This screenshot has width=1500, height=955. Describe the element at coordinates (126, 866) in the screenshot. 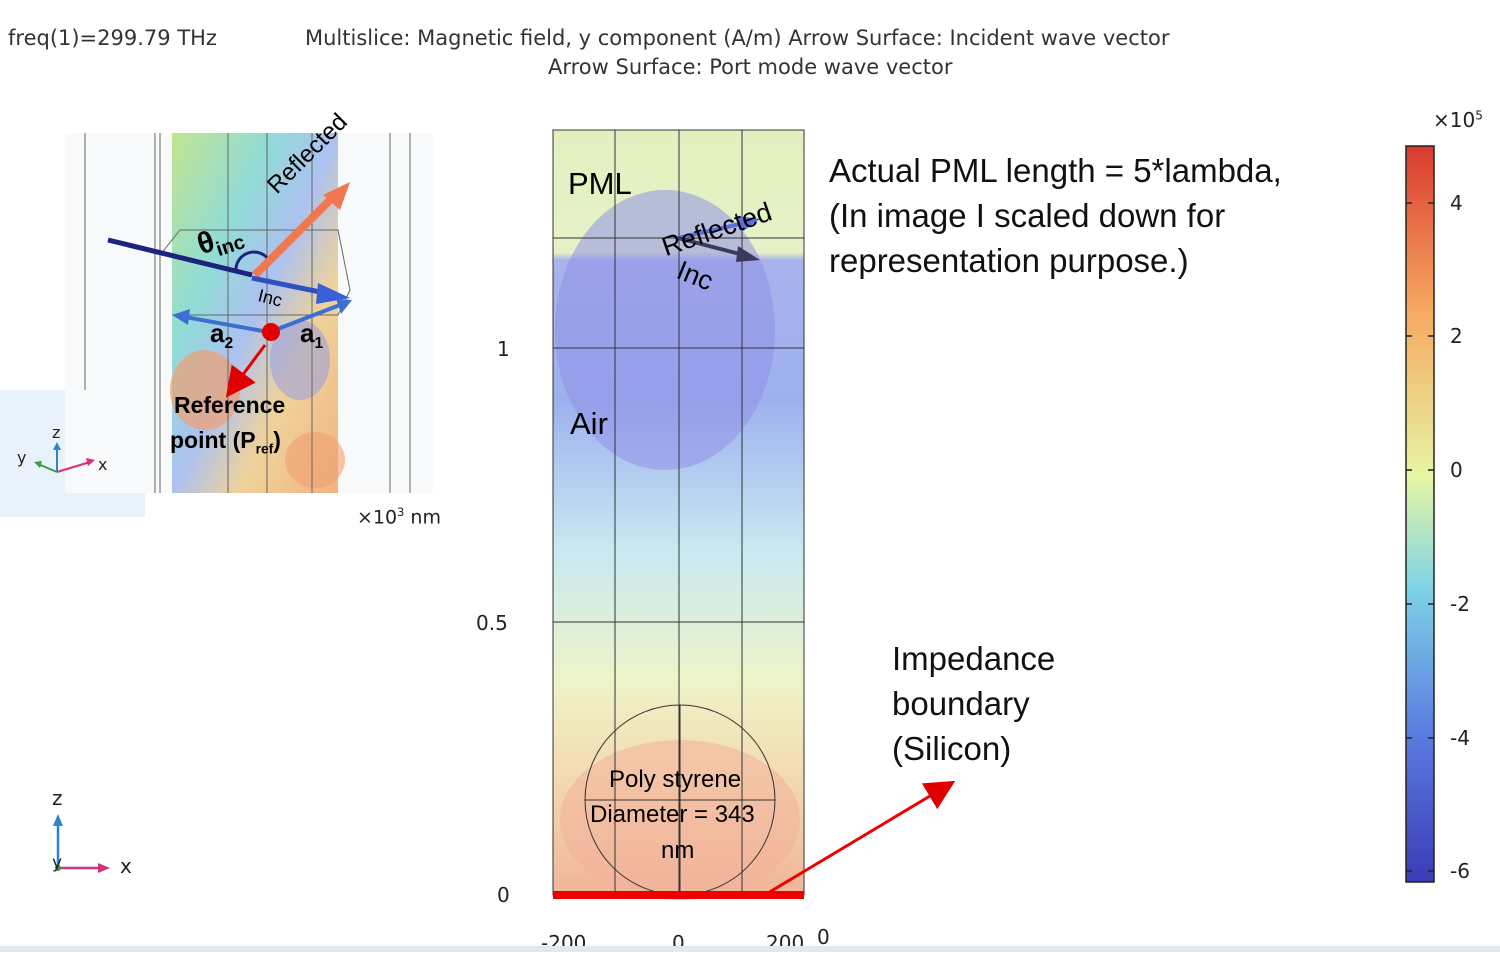

I see `triad-large-x: x` at that location.